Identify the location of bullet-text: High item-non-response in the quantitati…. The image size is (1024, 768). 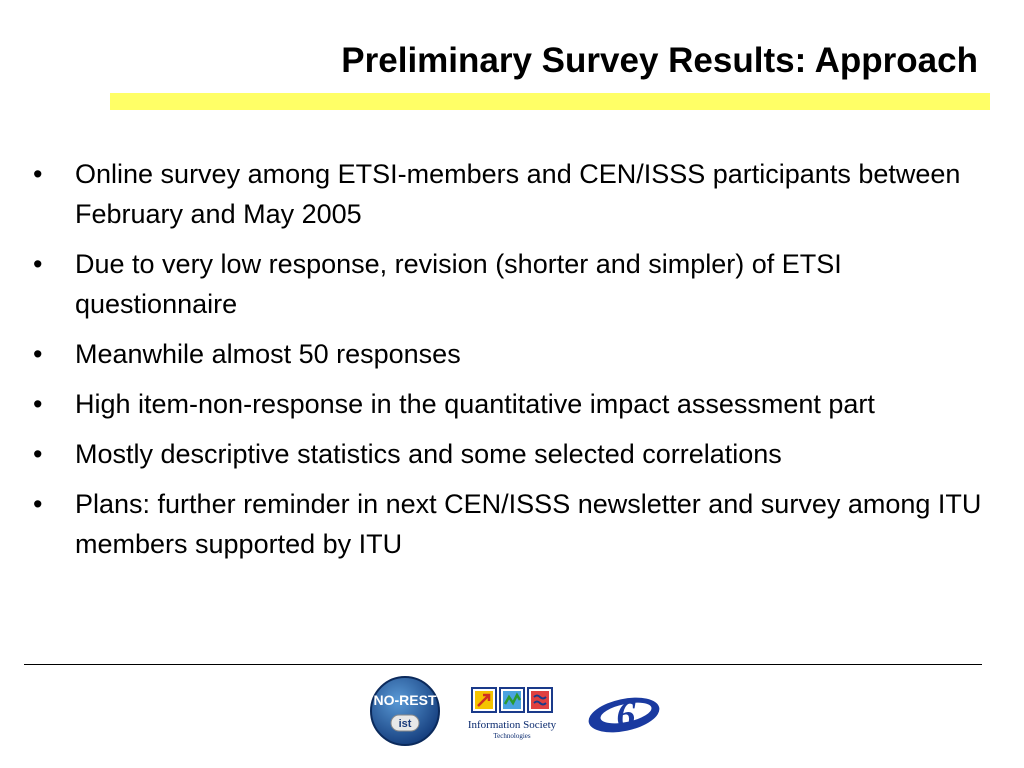
(475, 404).